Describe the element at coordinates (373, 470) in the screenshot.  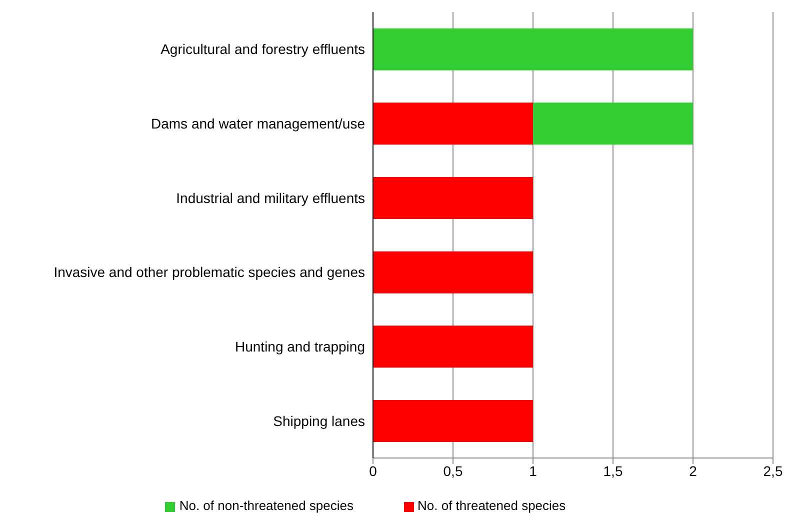
I see `x-tick-label: 0` at that location.